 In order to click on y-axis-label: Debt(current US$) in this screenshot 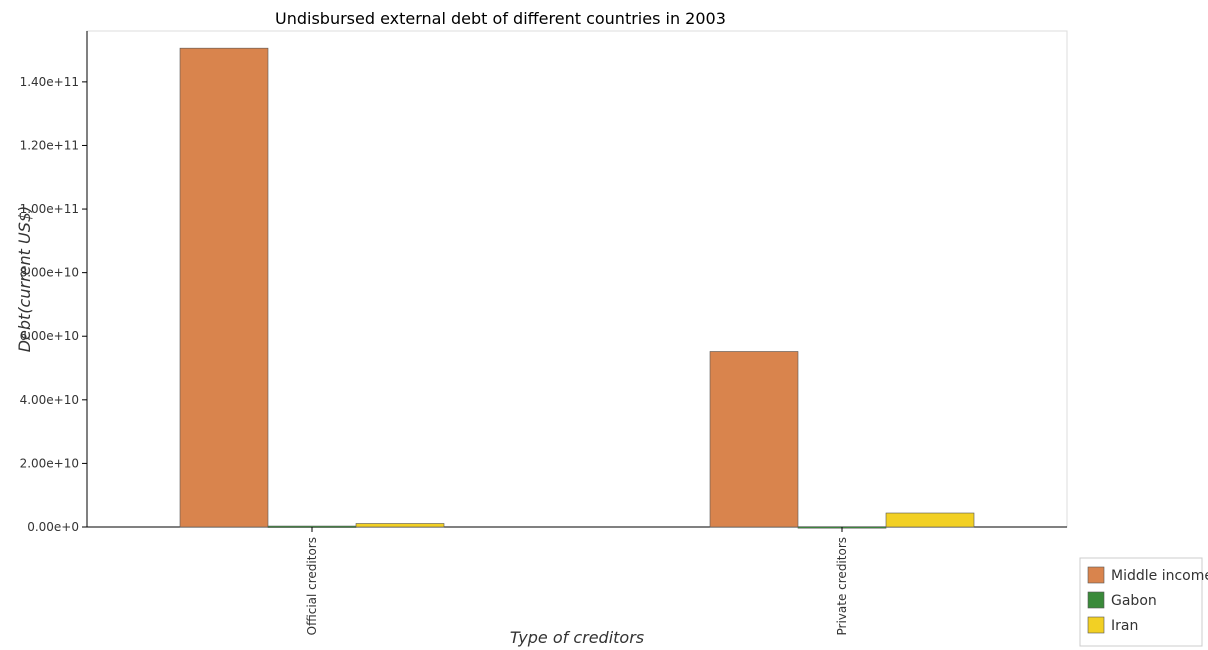, I will do `click(24, 279)`.